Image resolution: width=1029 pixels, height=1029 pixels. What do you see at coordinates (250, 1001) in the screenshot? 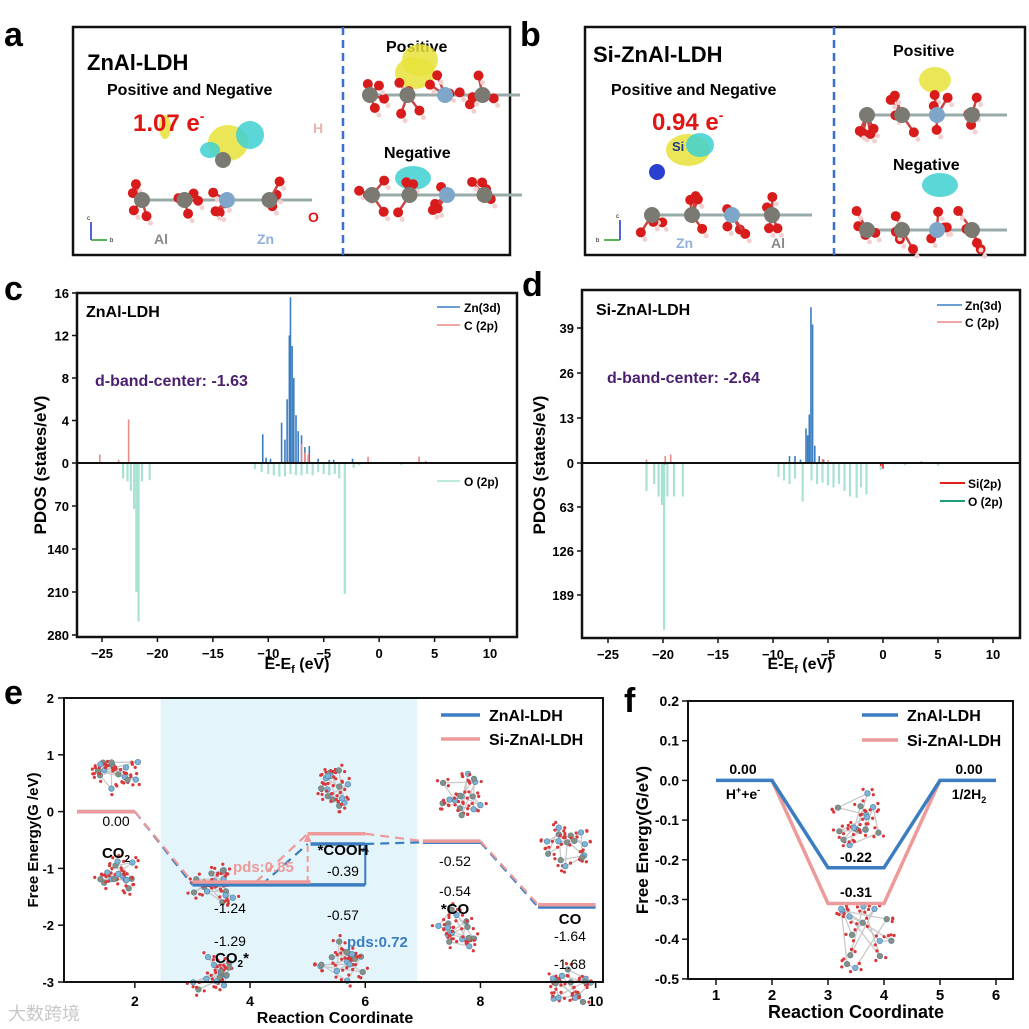
I see `x-tick-label: 4` at bounding box center [250, 1001].